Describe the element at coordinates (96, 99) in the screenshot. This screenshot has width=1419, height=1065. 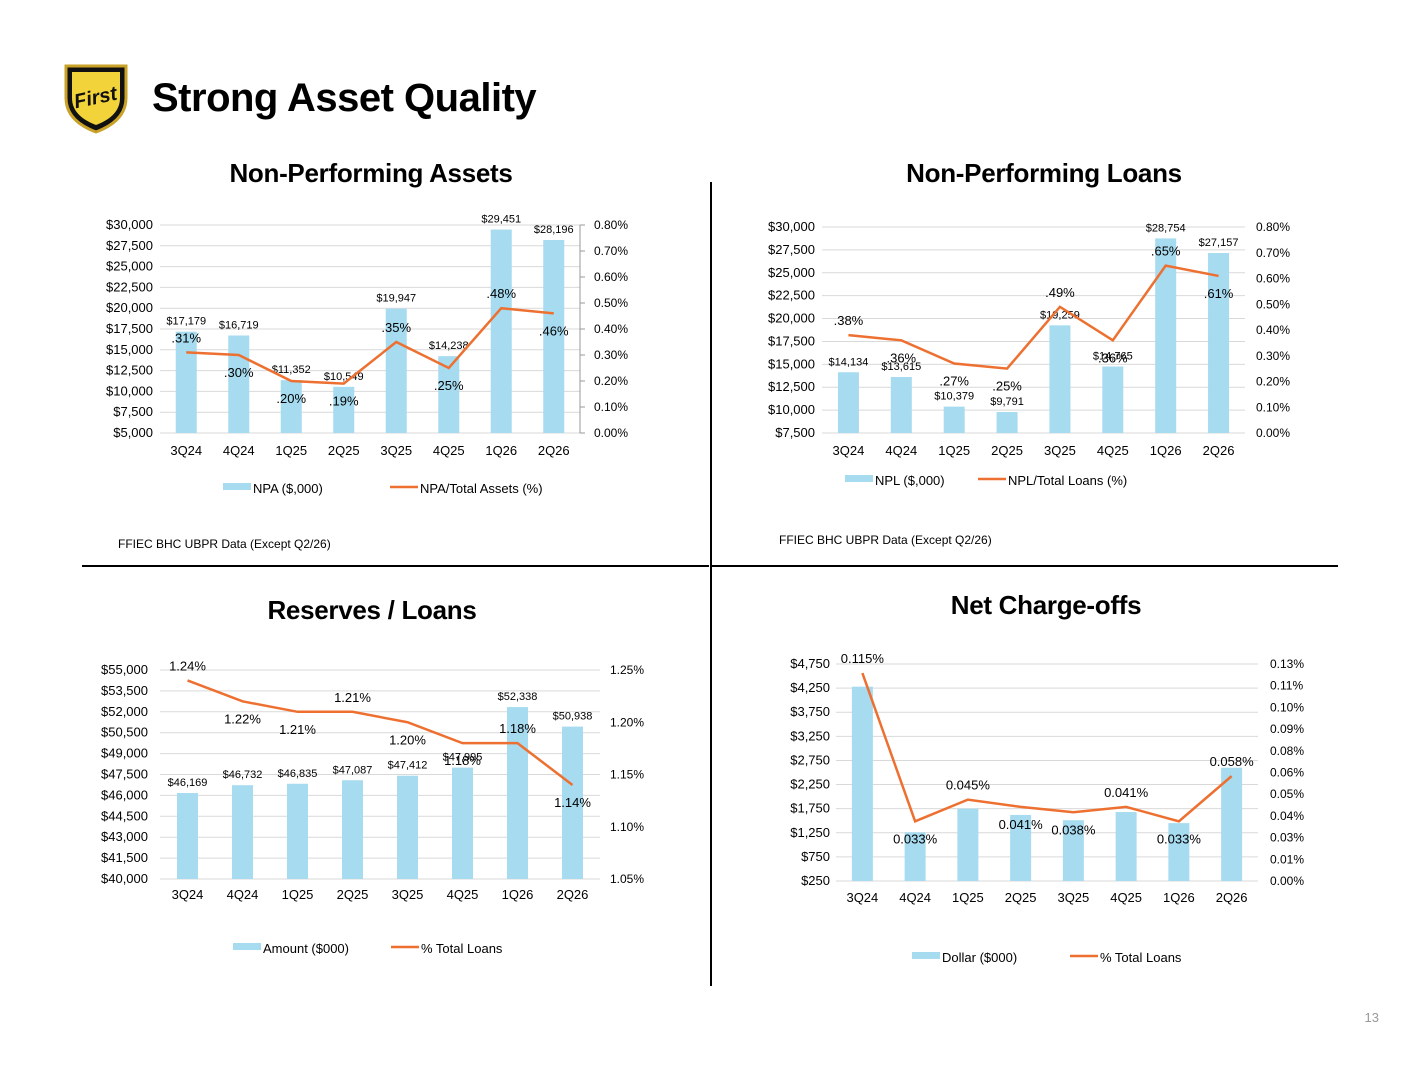
I see `company-logo: First` at that location.